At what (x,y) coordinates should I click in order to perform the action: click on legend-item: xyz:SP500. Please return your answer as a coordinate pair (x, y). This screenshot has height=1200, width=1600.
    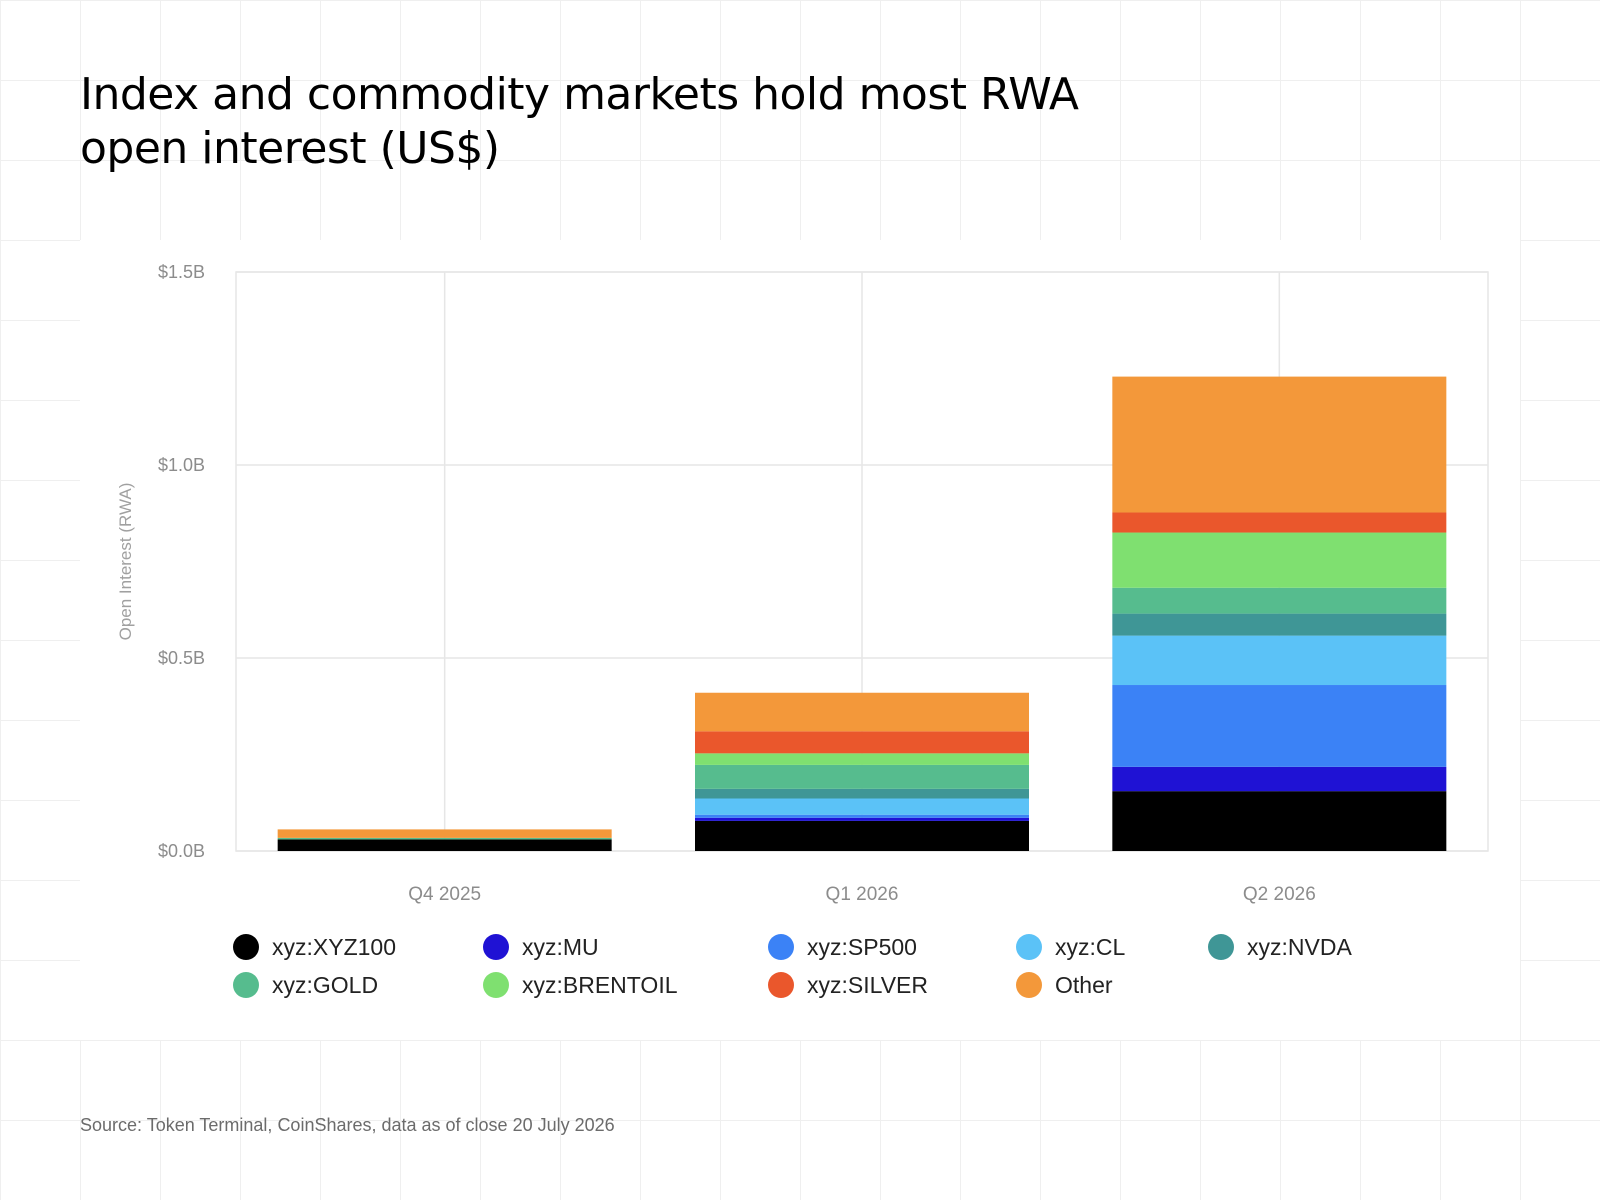
    Looking at the image, I should click on (842, 947).